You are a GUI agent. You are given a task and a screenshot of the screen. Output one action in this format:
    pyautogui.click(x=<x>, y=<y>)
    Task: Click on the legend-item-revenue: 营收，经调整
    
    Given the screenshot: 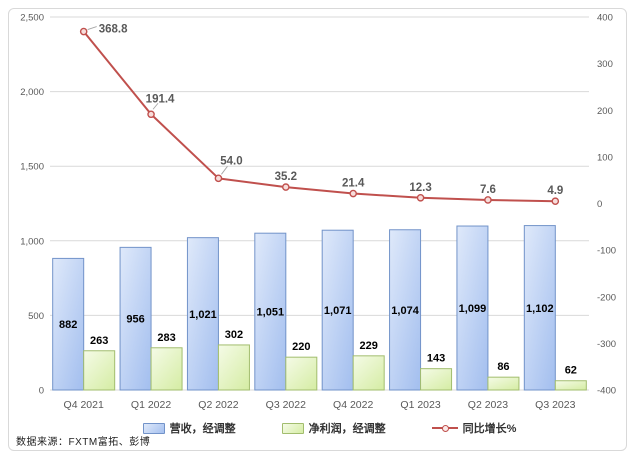 What is the action you would take?
    pyautogui.click(x=189, y=428)
    